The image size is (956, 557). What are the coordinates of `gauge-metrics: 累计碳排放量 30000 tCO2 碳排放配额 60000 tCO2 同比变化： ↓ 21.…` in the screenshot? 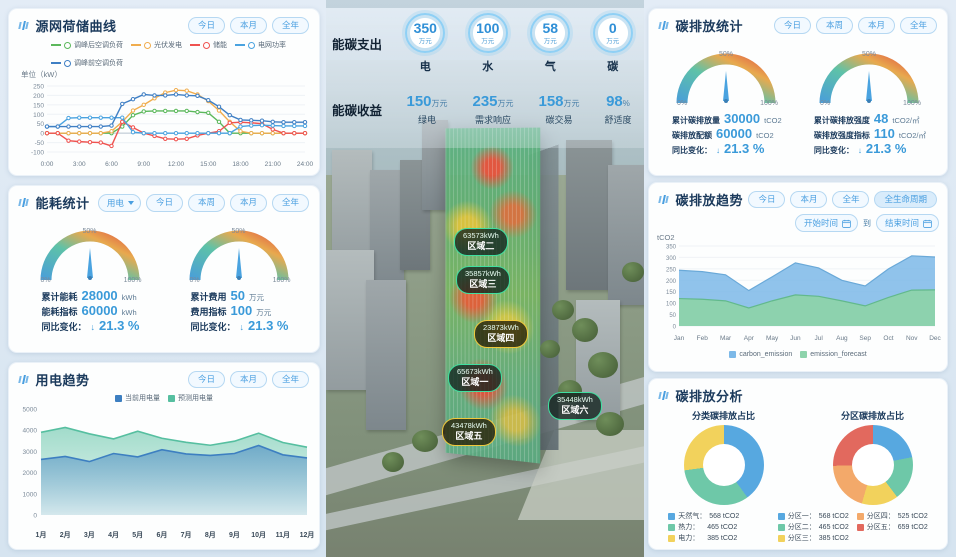 It's located at (726, 133).